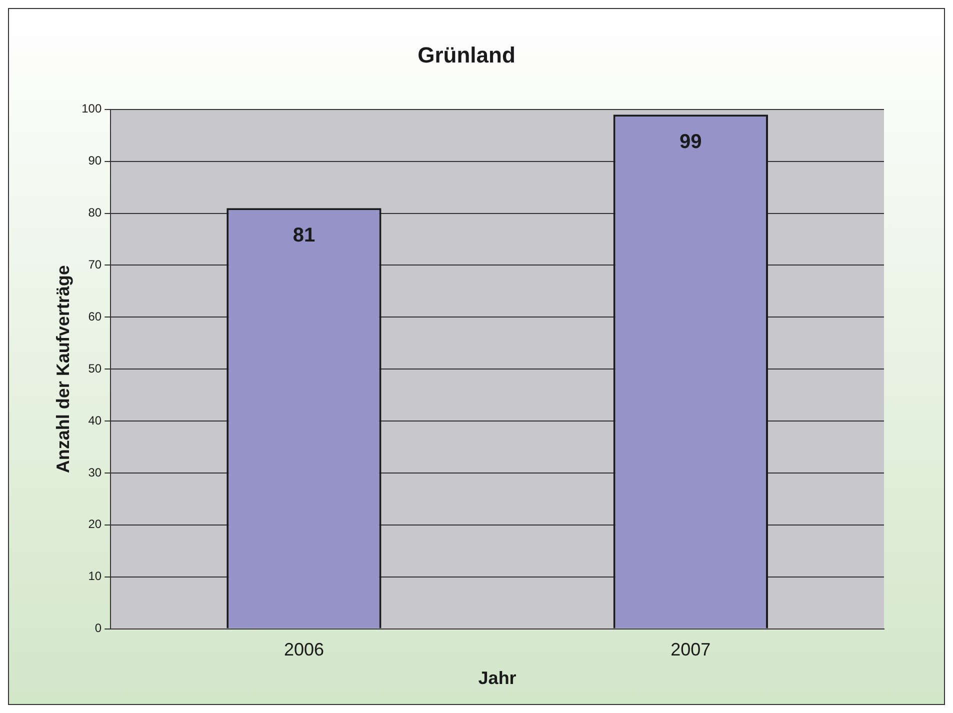 This screenshot has width=953, height=713. Describe the element at coordinates (98, 628) in the screenshot. I see `y-tick-label: 0` at that location.